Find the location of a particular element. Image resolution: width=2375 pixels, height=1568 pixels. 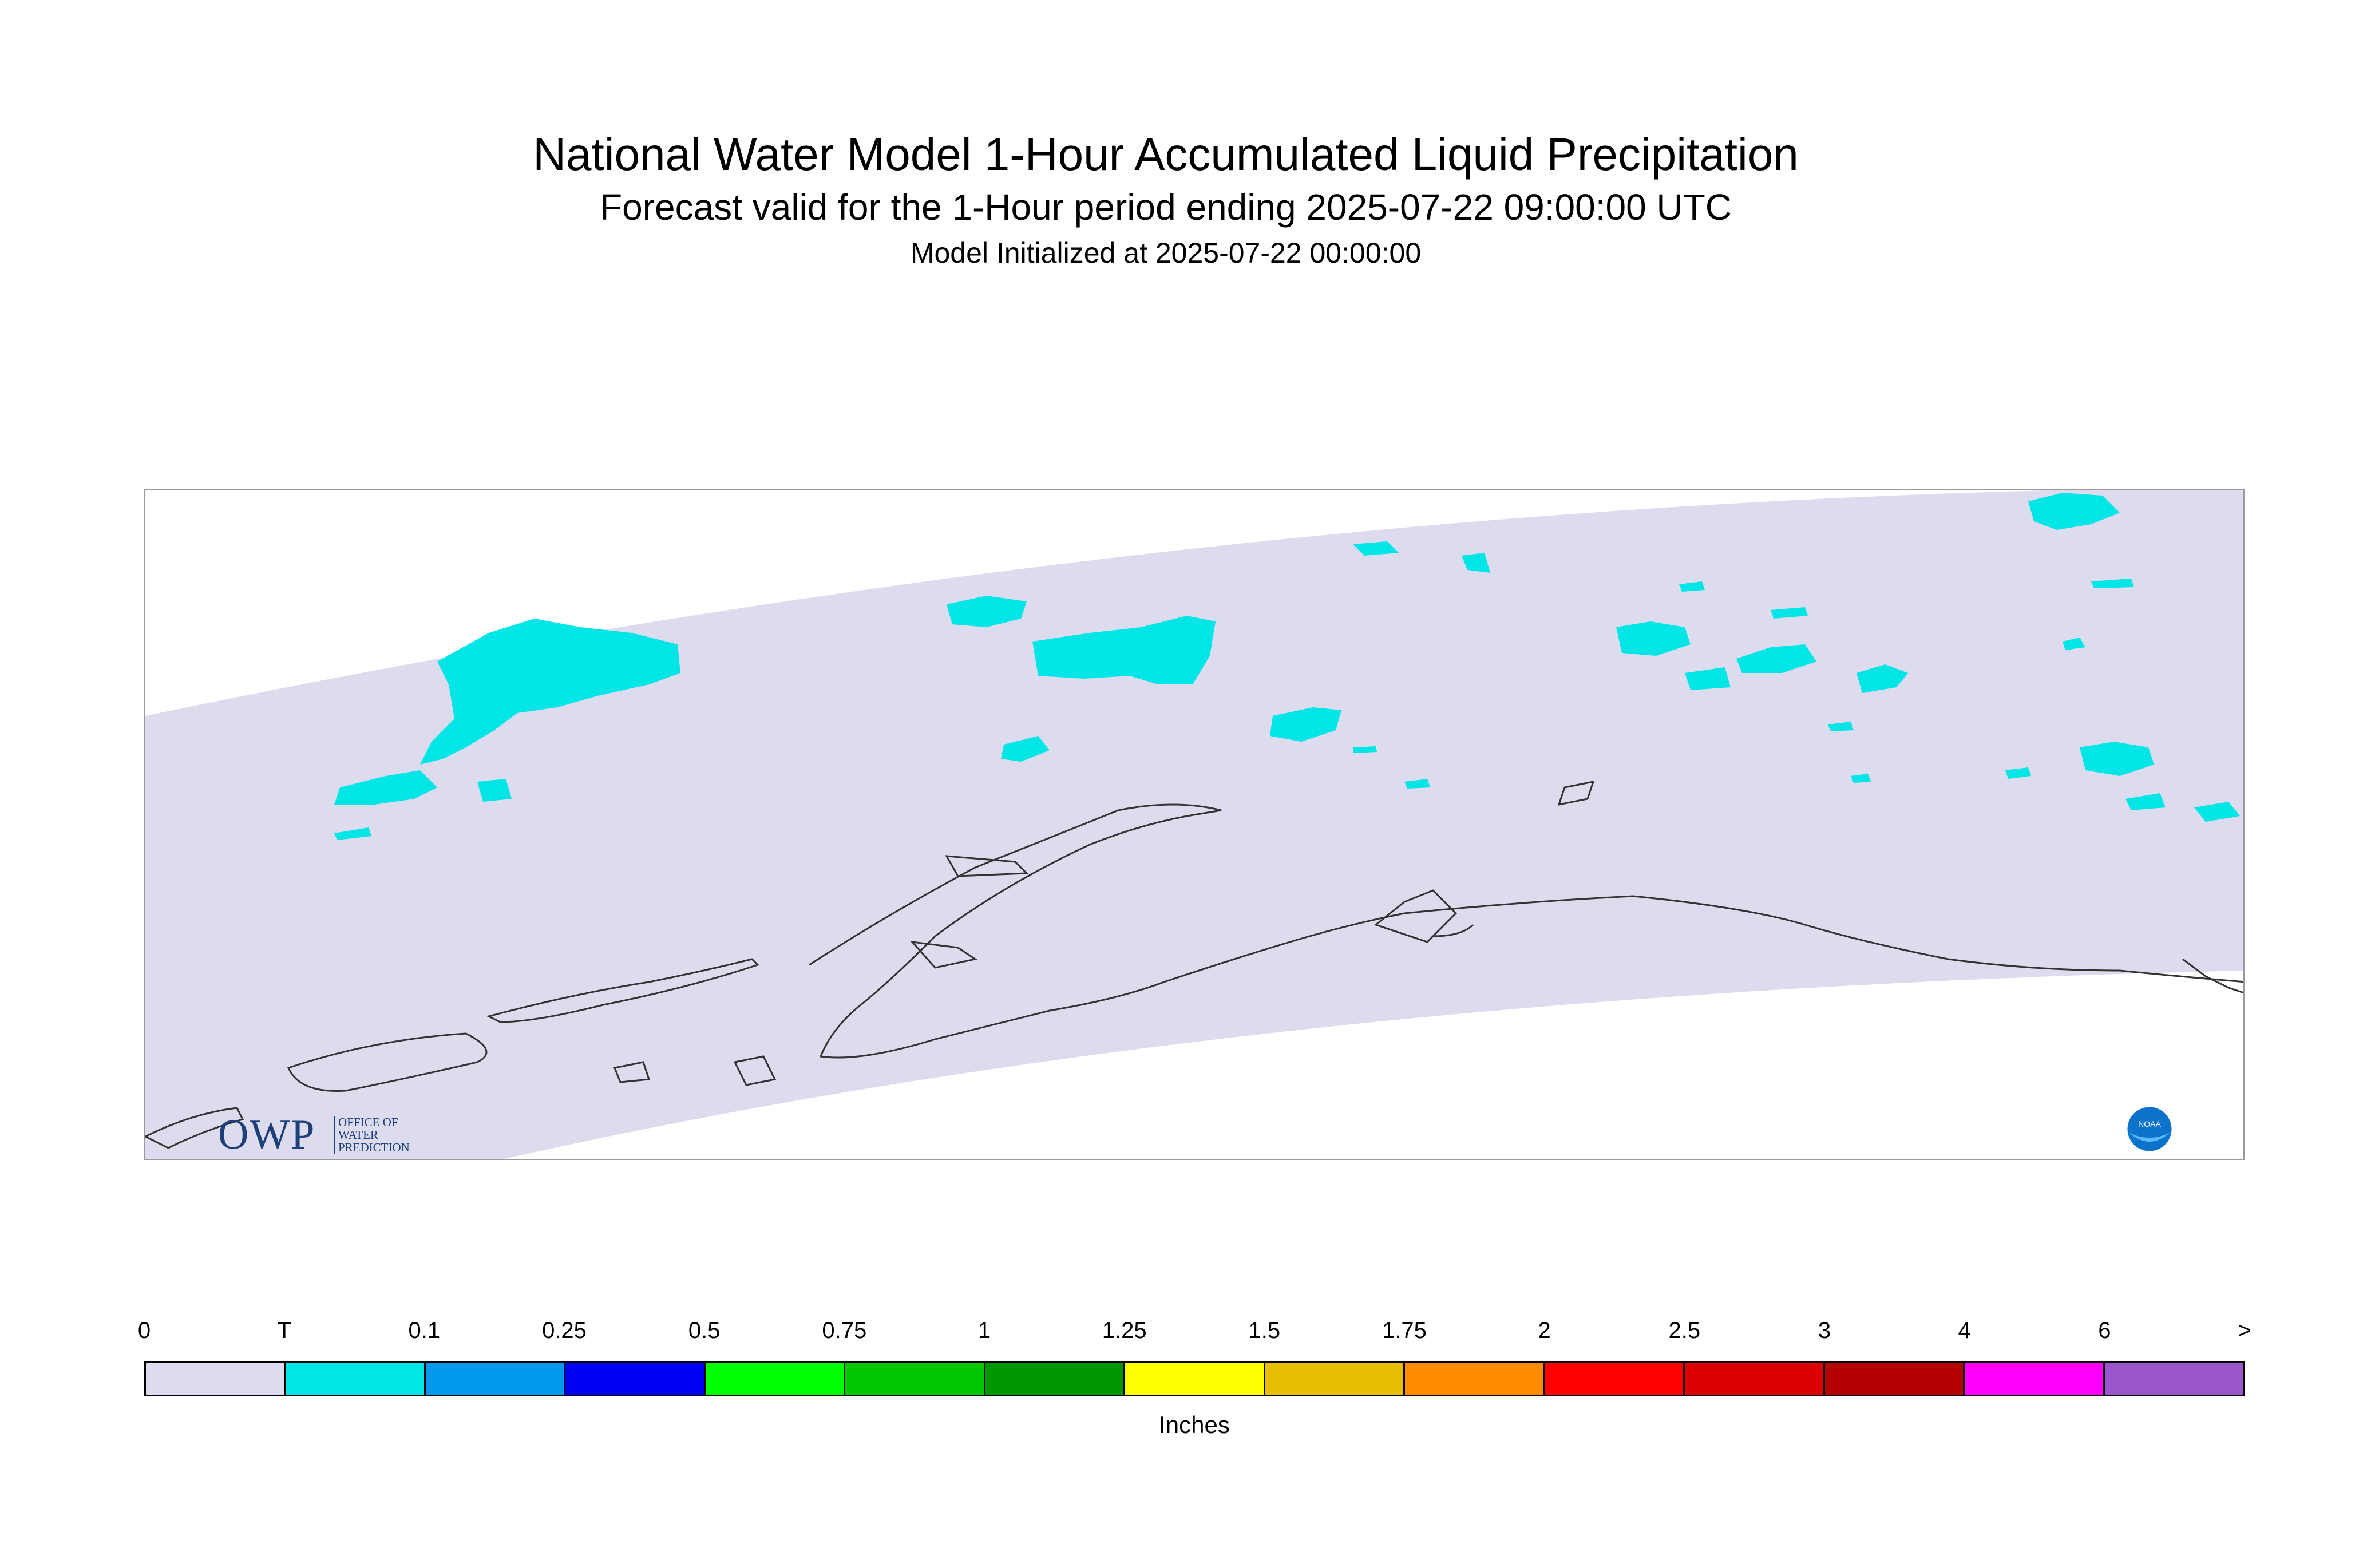

legend-tick-label: > is located at coordinates (2244, 1330).